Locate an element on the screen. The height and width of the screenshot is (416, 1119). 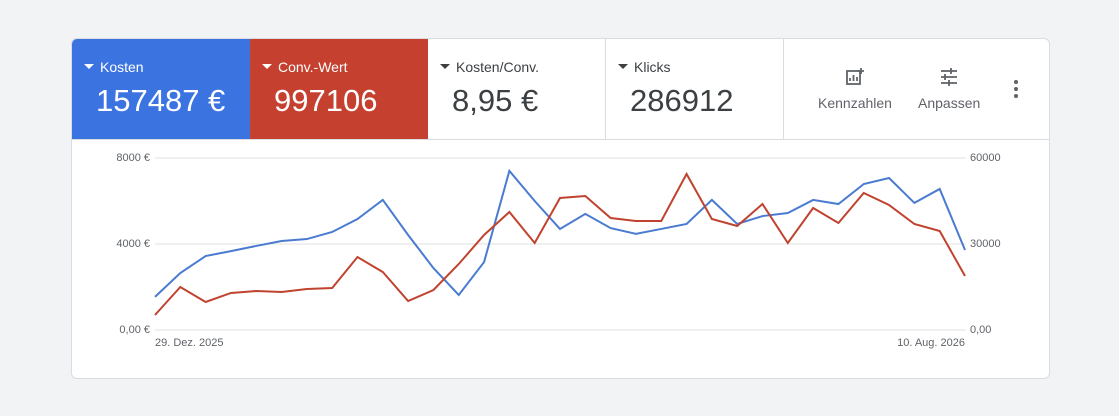
scorecard: Klicks 286912 is located at coordinates (695, 89).